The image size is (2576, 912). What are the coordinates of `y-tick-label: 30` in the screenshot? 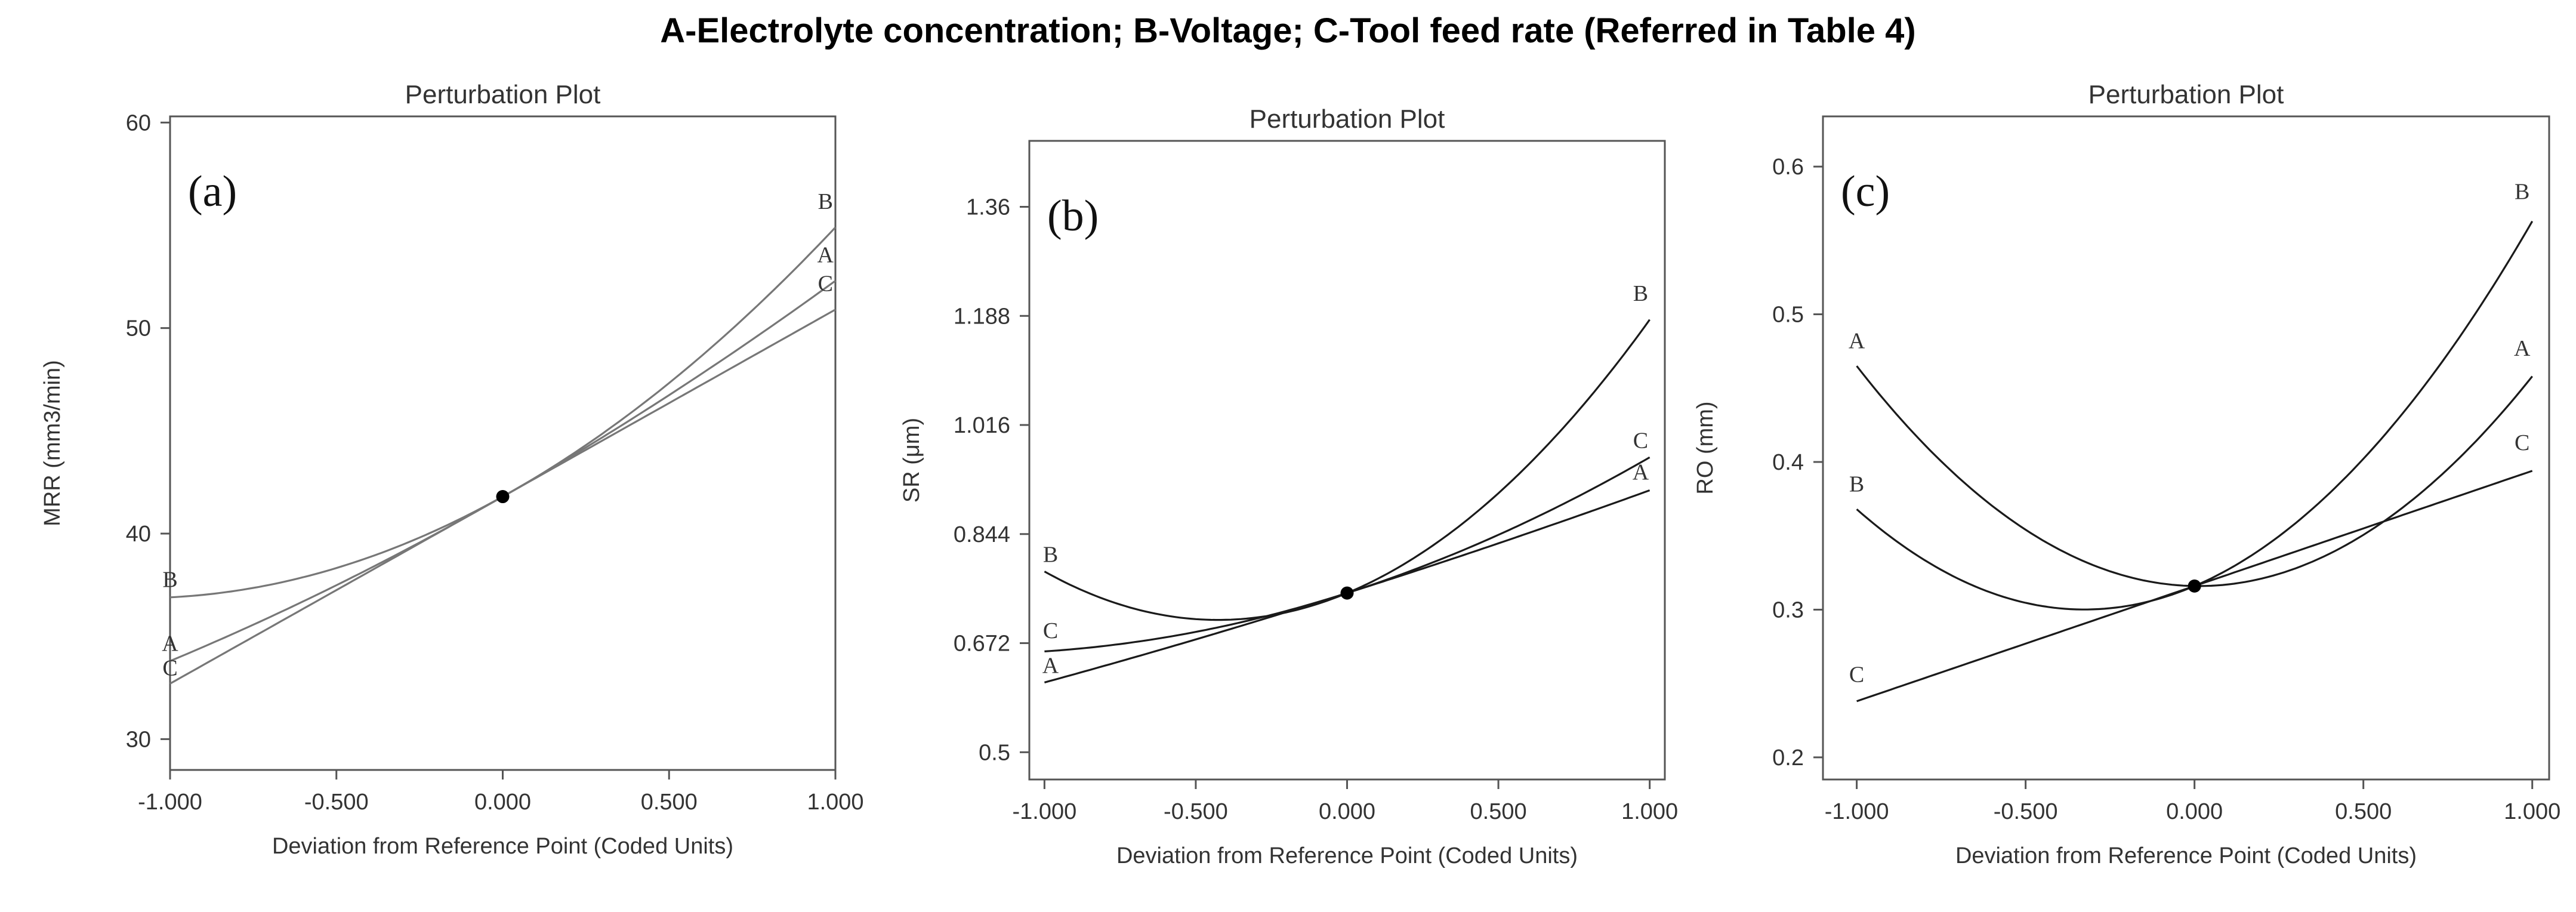 It's located at (138, 739).